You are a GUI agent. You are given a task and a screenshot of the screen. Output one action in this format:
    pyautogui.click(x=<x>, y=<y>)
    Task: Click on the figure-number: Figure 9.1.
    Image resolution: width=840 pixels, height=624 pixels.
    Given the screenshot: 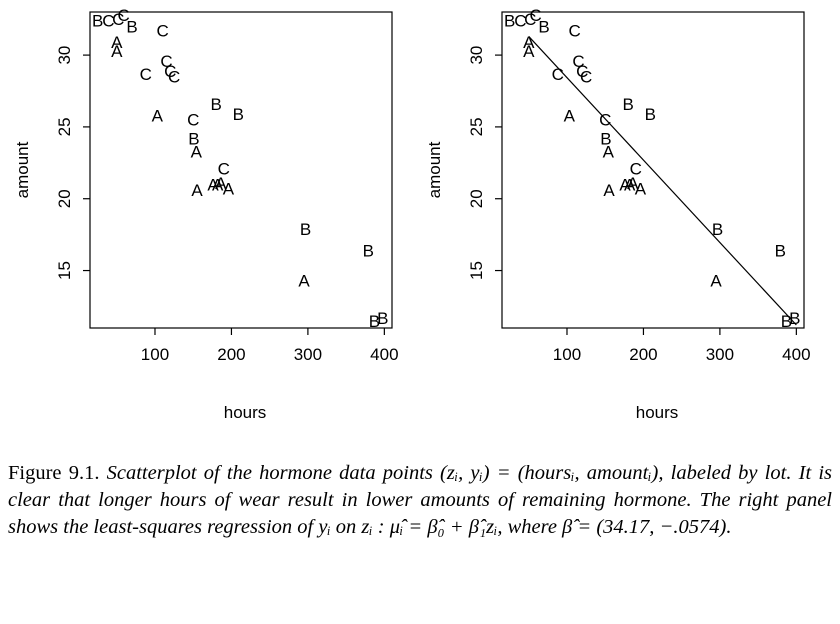 What is the action you would take?
    pyautogui.click(x=54, y=473)
    